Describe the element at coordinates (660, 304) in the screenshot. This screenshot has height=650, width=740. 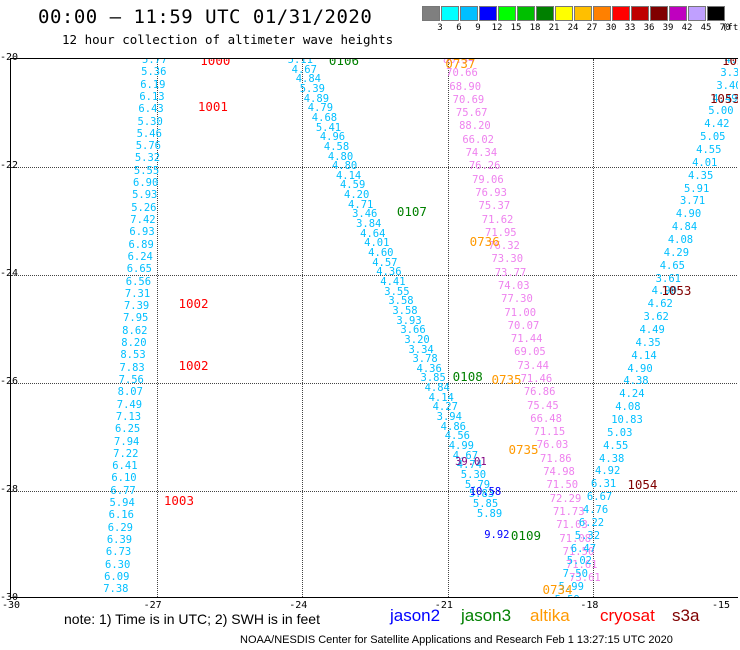
I see `track-value: 4.62` at that location.